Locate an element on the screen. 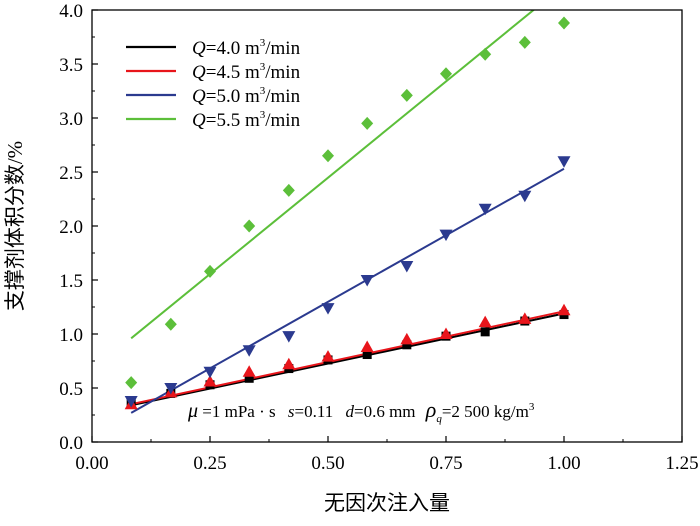 The height and width of the screenshot is (526, 700). y-axis-label: 支撑剂体积分数/% is located at coordinates (15, 226).